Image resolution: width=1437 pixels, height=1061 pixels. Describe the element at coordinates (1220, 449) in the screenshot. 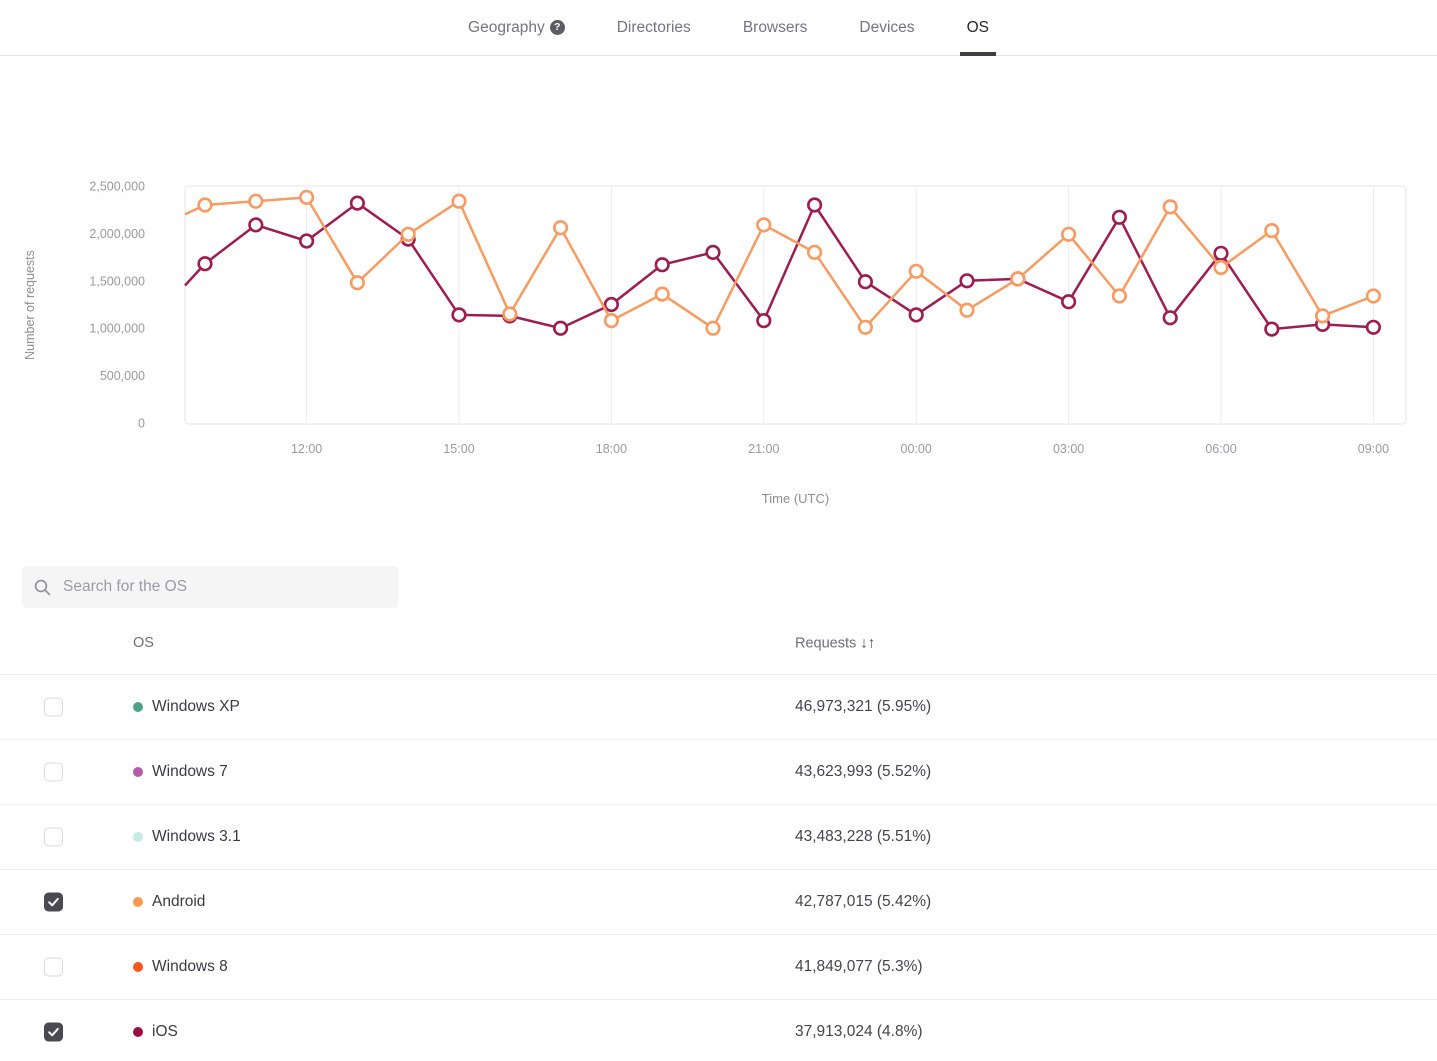

I see `x-tick-label: 06:00` at that location.